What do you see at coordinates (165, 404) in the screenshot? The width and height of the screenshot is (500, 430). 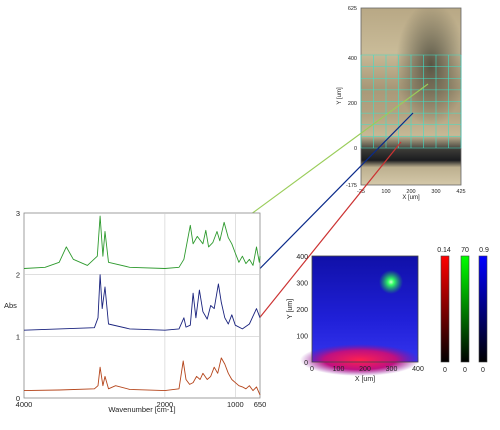 I see `spectrum-x-tick: 2000` at bounding box center [165, 404].